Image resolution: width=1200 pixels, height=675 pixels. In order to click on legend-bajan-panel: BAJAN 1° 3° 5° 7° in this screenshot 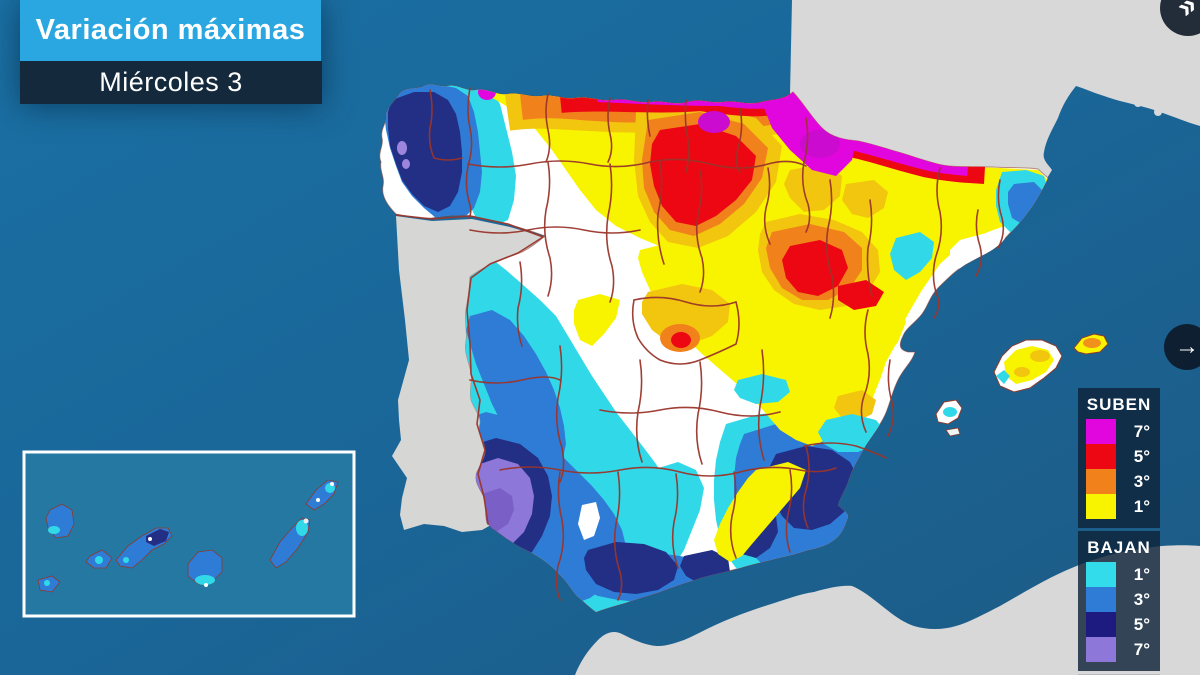, I will do `click(1119, 601)`.